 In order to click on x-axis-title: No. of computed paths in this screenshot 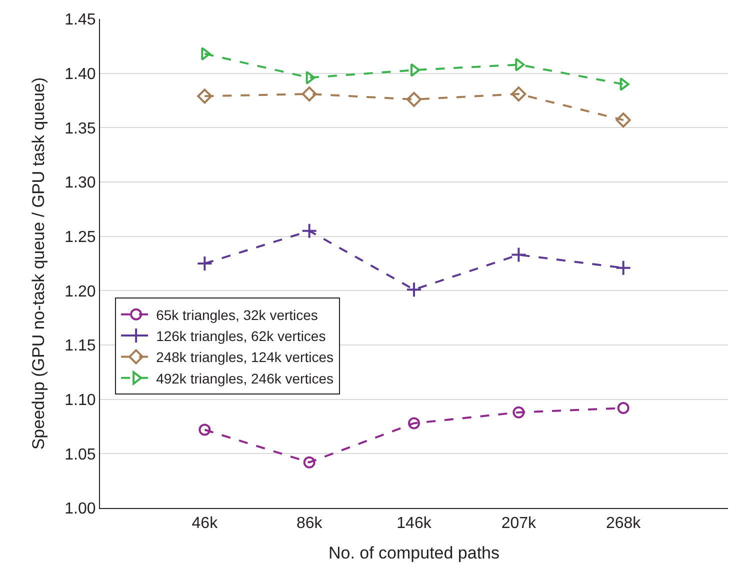, I will do `click(414, 553)`.